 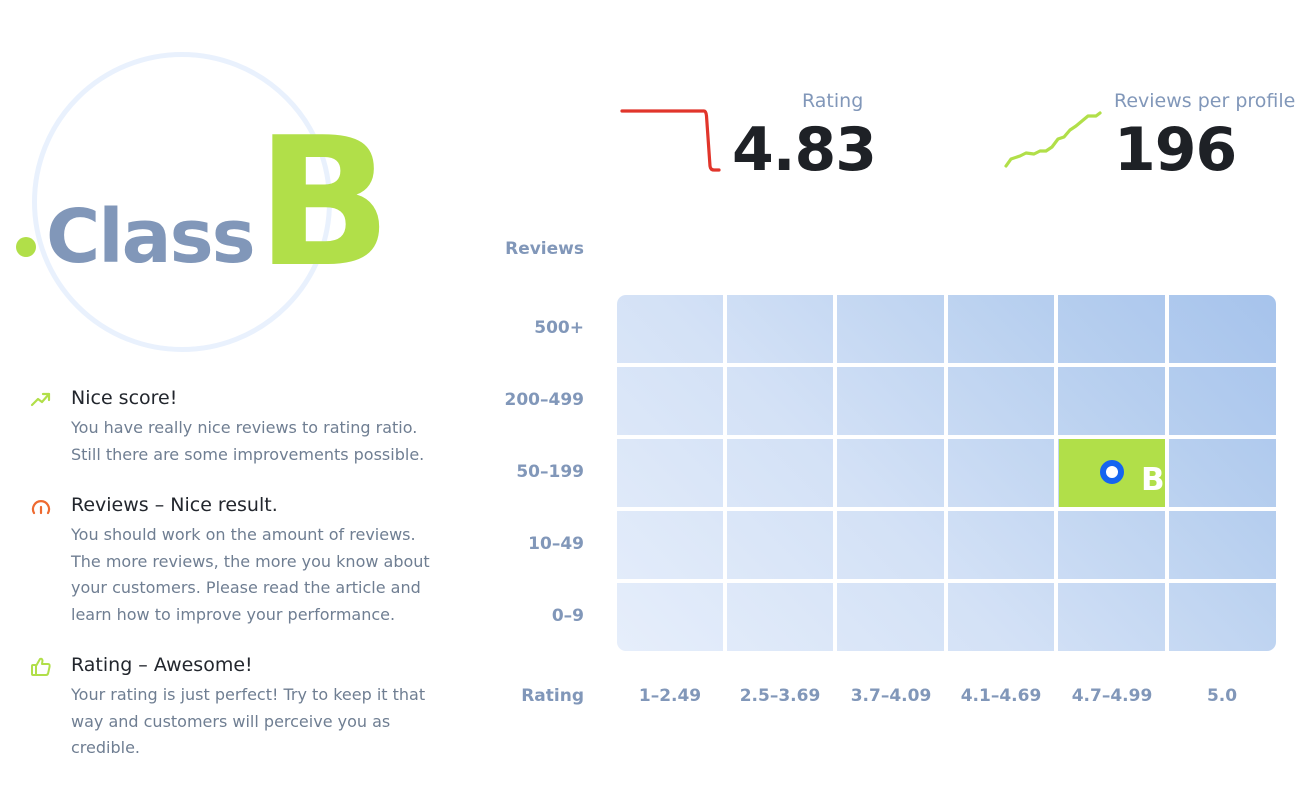 I want to click on gauge-icon, so click(x=41, y=507).